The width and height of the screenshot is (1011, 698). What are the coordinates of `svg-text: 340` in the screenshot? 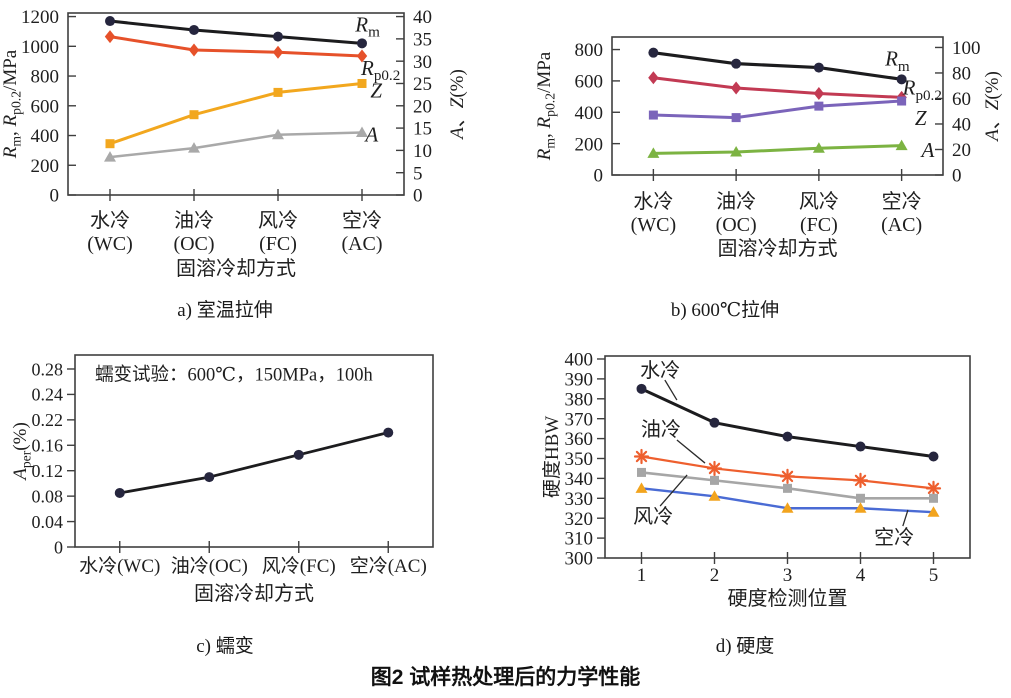 It's located at (579, 479).